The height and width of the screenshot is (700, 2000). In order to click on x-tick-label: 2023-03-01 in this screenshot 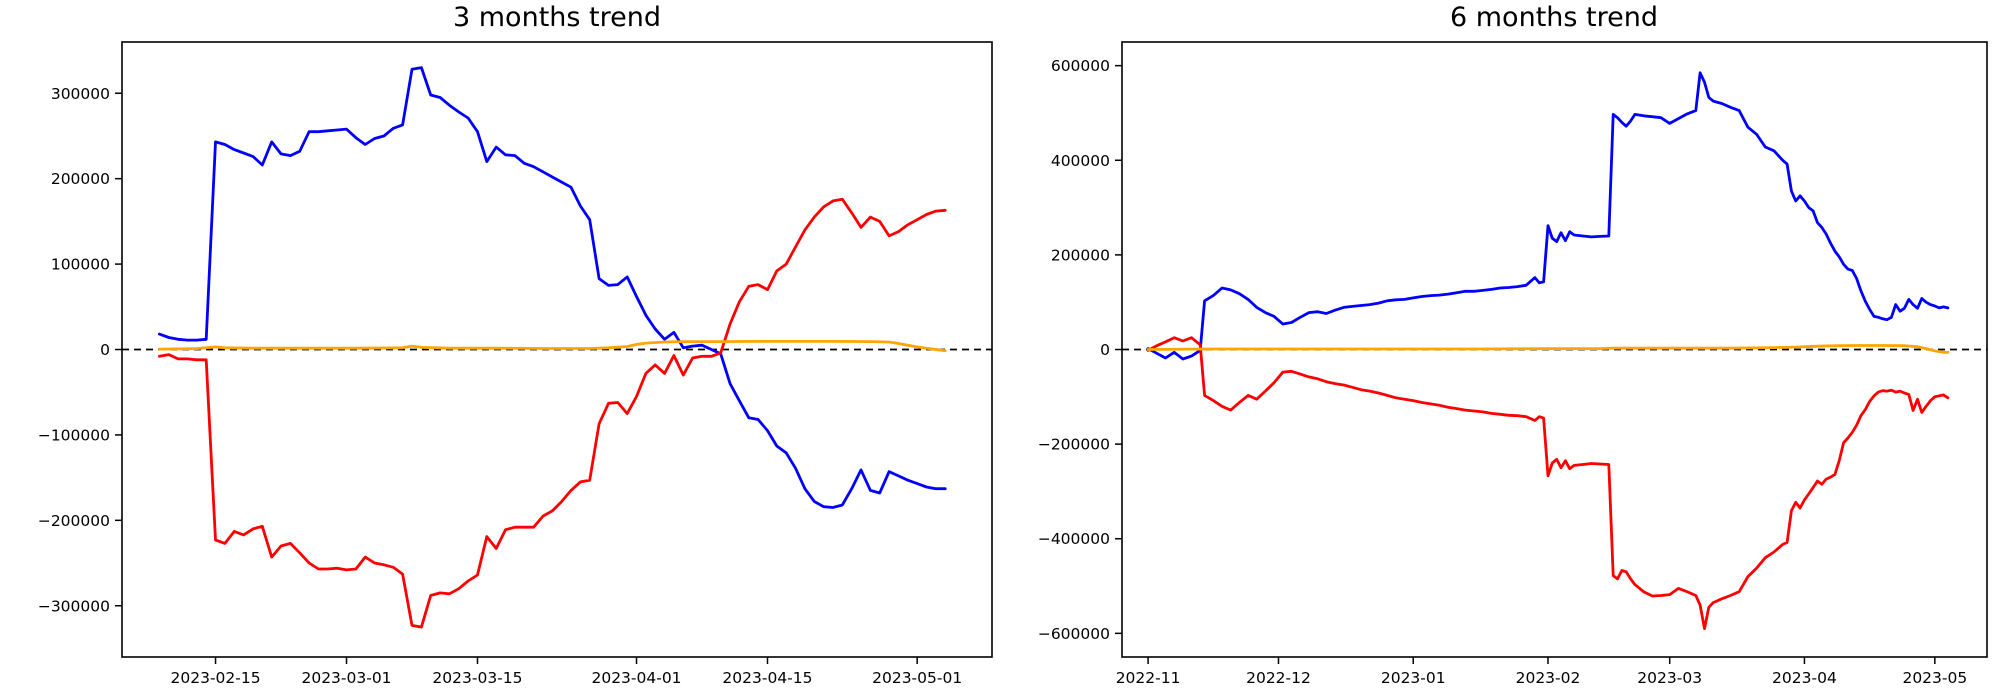, I will do `click(346, 678)`.